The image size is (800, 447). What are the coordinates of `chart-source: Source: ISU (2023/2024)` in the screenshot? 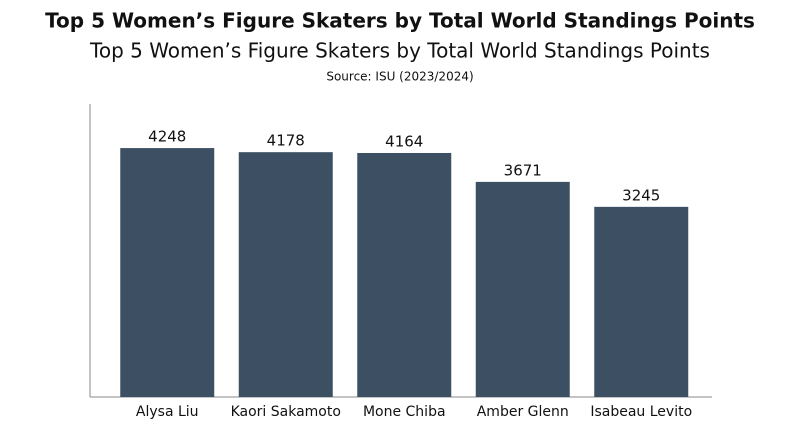 It's located at (399, 77).